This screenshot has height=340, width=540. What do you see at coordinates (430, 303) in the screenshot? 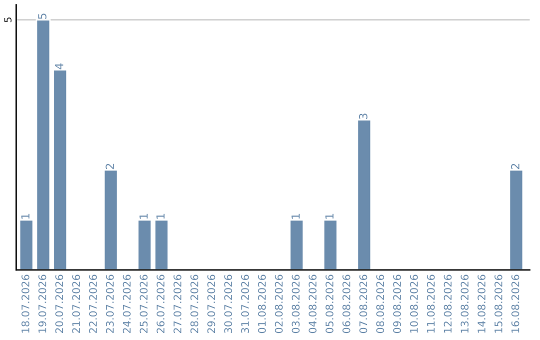
I see `x-tick-label: 11.08.2026` at bounding box center [430, 303].